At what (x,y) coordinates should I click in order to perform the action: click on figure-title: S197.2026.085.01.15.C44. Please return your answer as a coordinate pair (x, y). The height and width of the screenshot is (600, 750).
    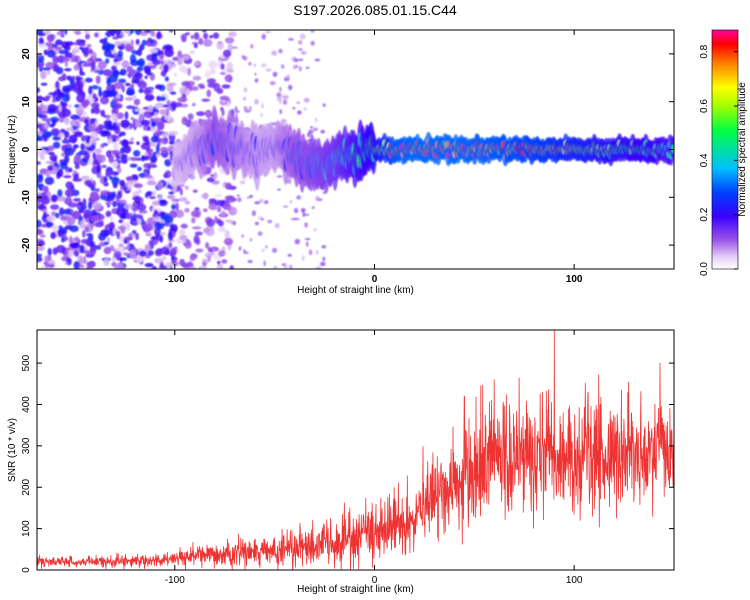
    Looking at the image, I should click on (375, 10).